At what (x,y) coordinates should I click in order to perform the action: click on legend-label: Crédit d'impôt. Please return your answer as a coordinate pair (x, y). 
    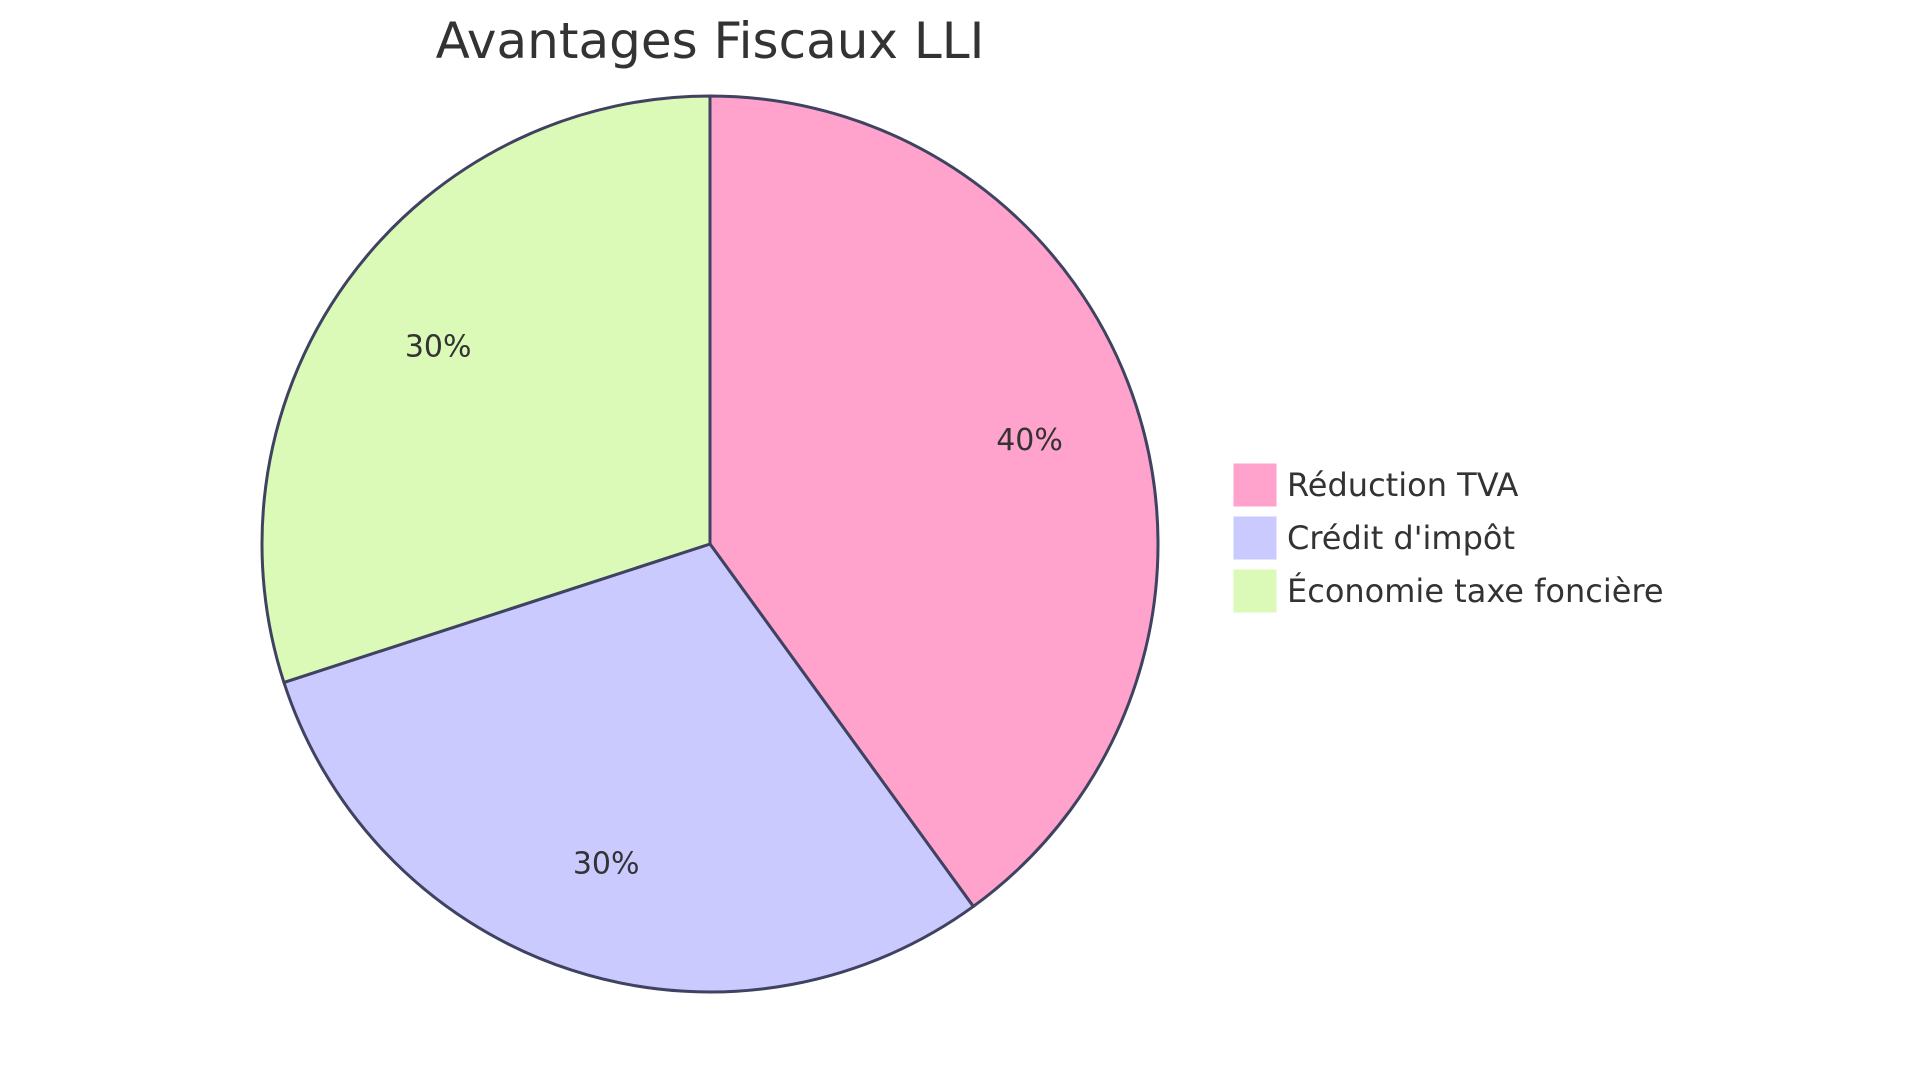
    Looking at the image, I should click on (1401, 538).